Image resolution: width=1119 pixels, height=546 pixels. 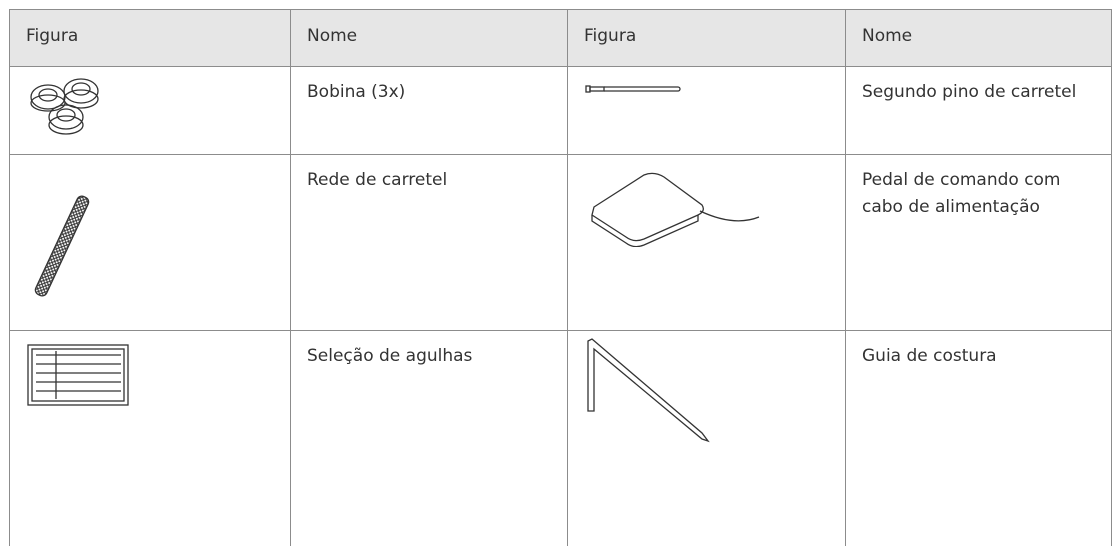 What do you see at coordinates (978, 110) in the screenshot?
I see `name-cell: Segundo pino de carretel` at bounding box center [978, 110].